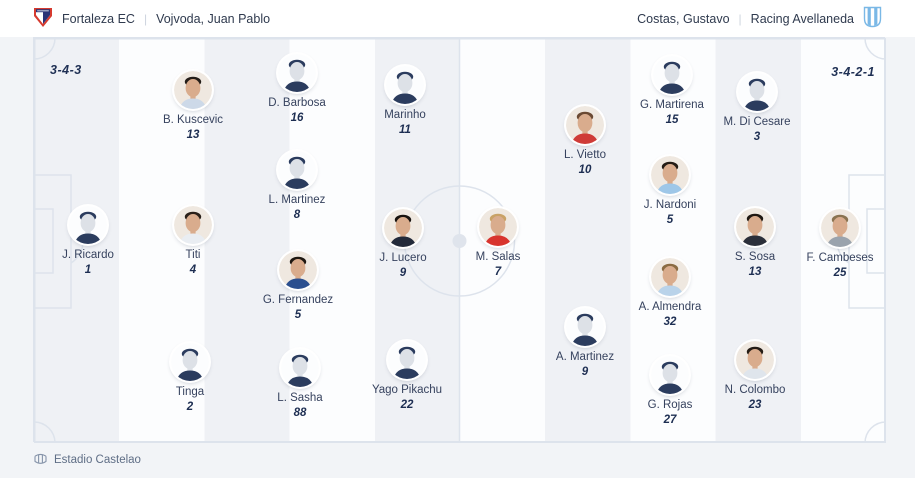 This screenshot has height=478, width=915. Describe the element at coordinates (755, 390) in the screenshot. I see `player-name: N. Colombo` at that location.